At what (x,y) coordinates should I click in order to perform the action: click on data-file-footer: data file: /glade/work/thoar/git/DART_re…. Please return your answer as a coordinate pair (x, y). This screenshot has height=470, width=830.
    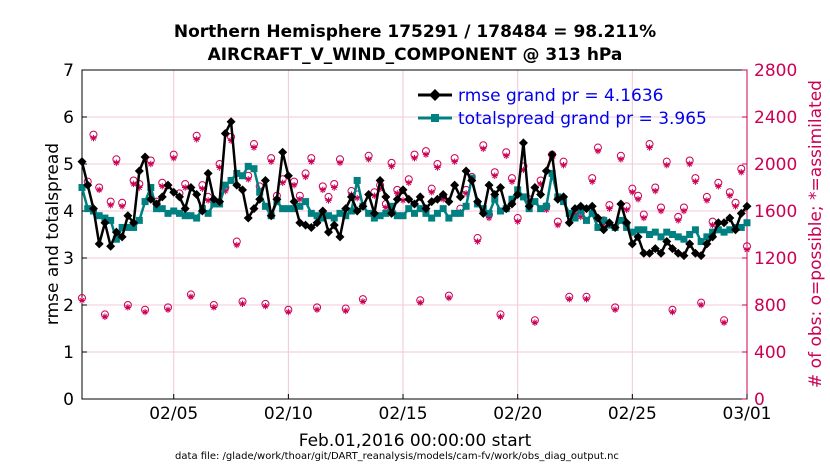
    Looking at the image, I should click on (397, 456).